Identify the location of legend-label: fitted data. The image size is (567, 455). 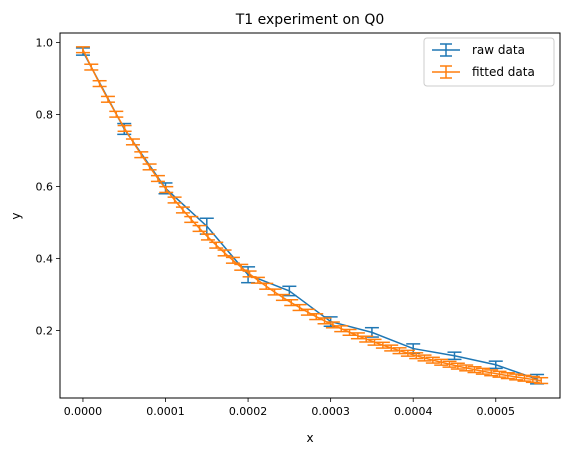
(503, 72).